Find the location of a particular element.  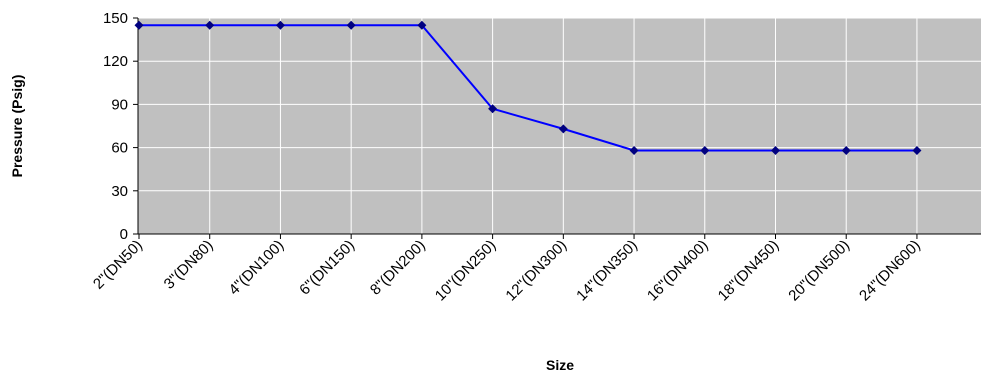

y-tick-label: 60 is located at coordinates (119, 148).